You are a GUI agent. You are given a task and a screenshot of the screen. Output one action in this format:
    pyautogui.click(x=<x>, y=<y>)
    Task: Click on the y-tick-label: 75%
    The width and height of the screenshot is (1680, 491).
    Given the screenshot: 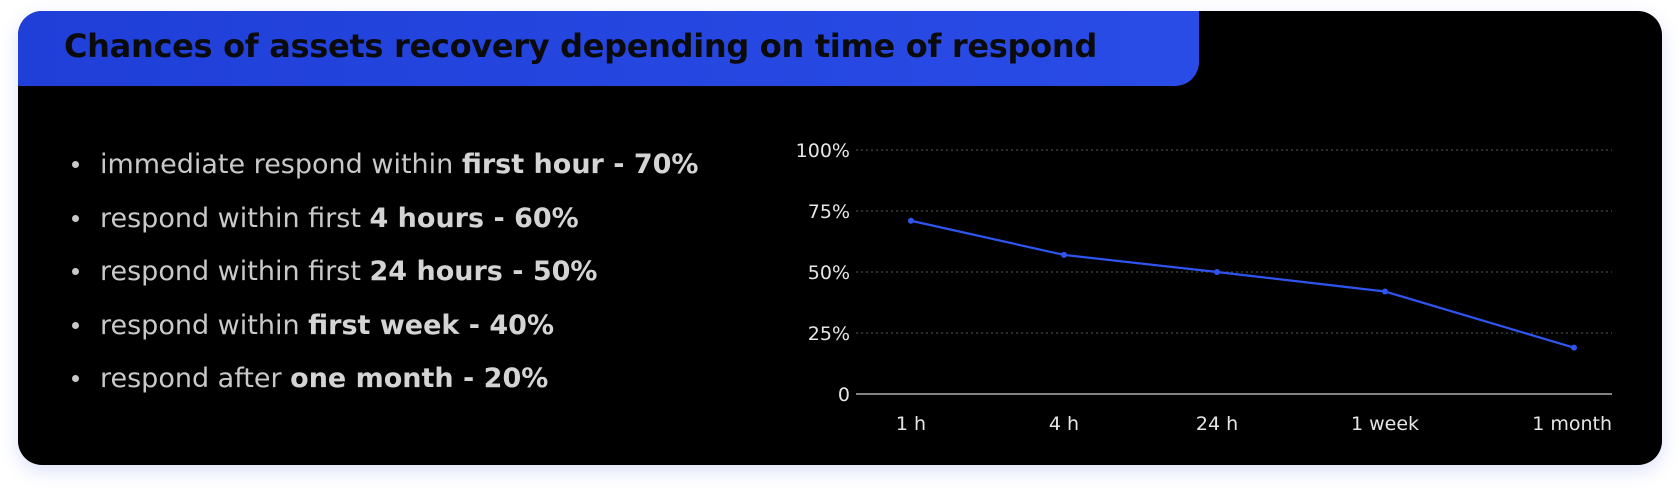 What is the action you would take?
    pyautogui.click(x=829, y=212)
    